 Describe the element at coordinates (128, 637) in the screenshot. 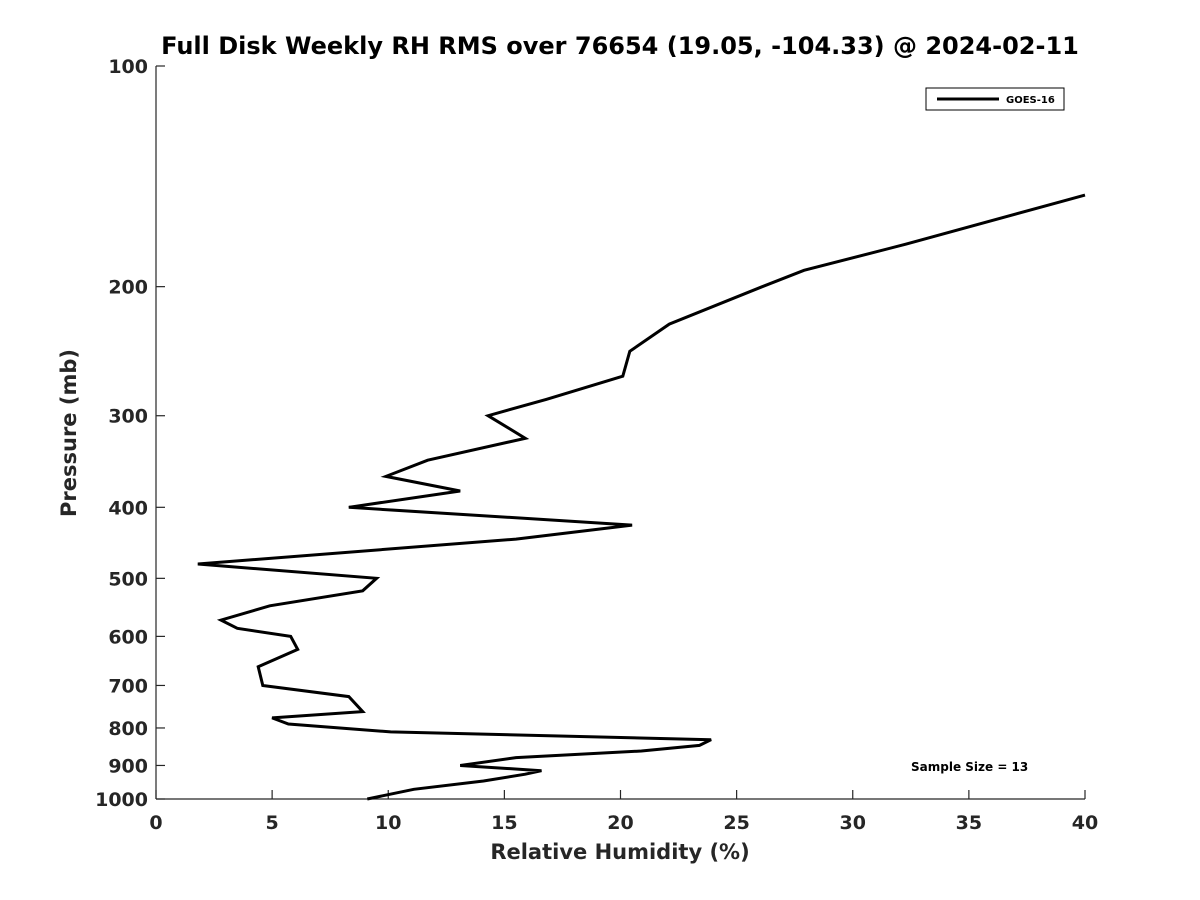

I see `y-tick-label: 600` at that location.